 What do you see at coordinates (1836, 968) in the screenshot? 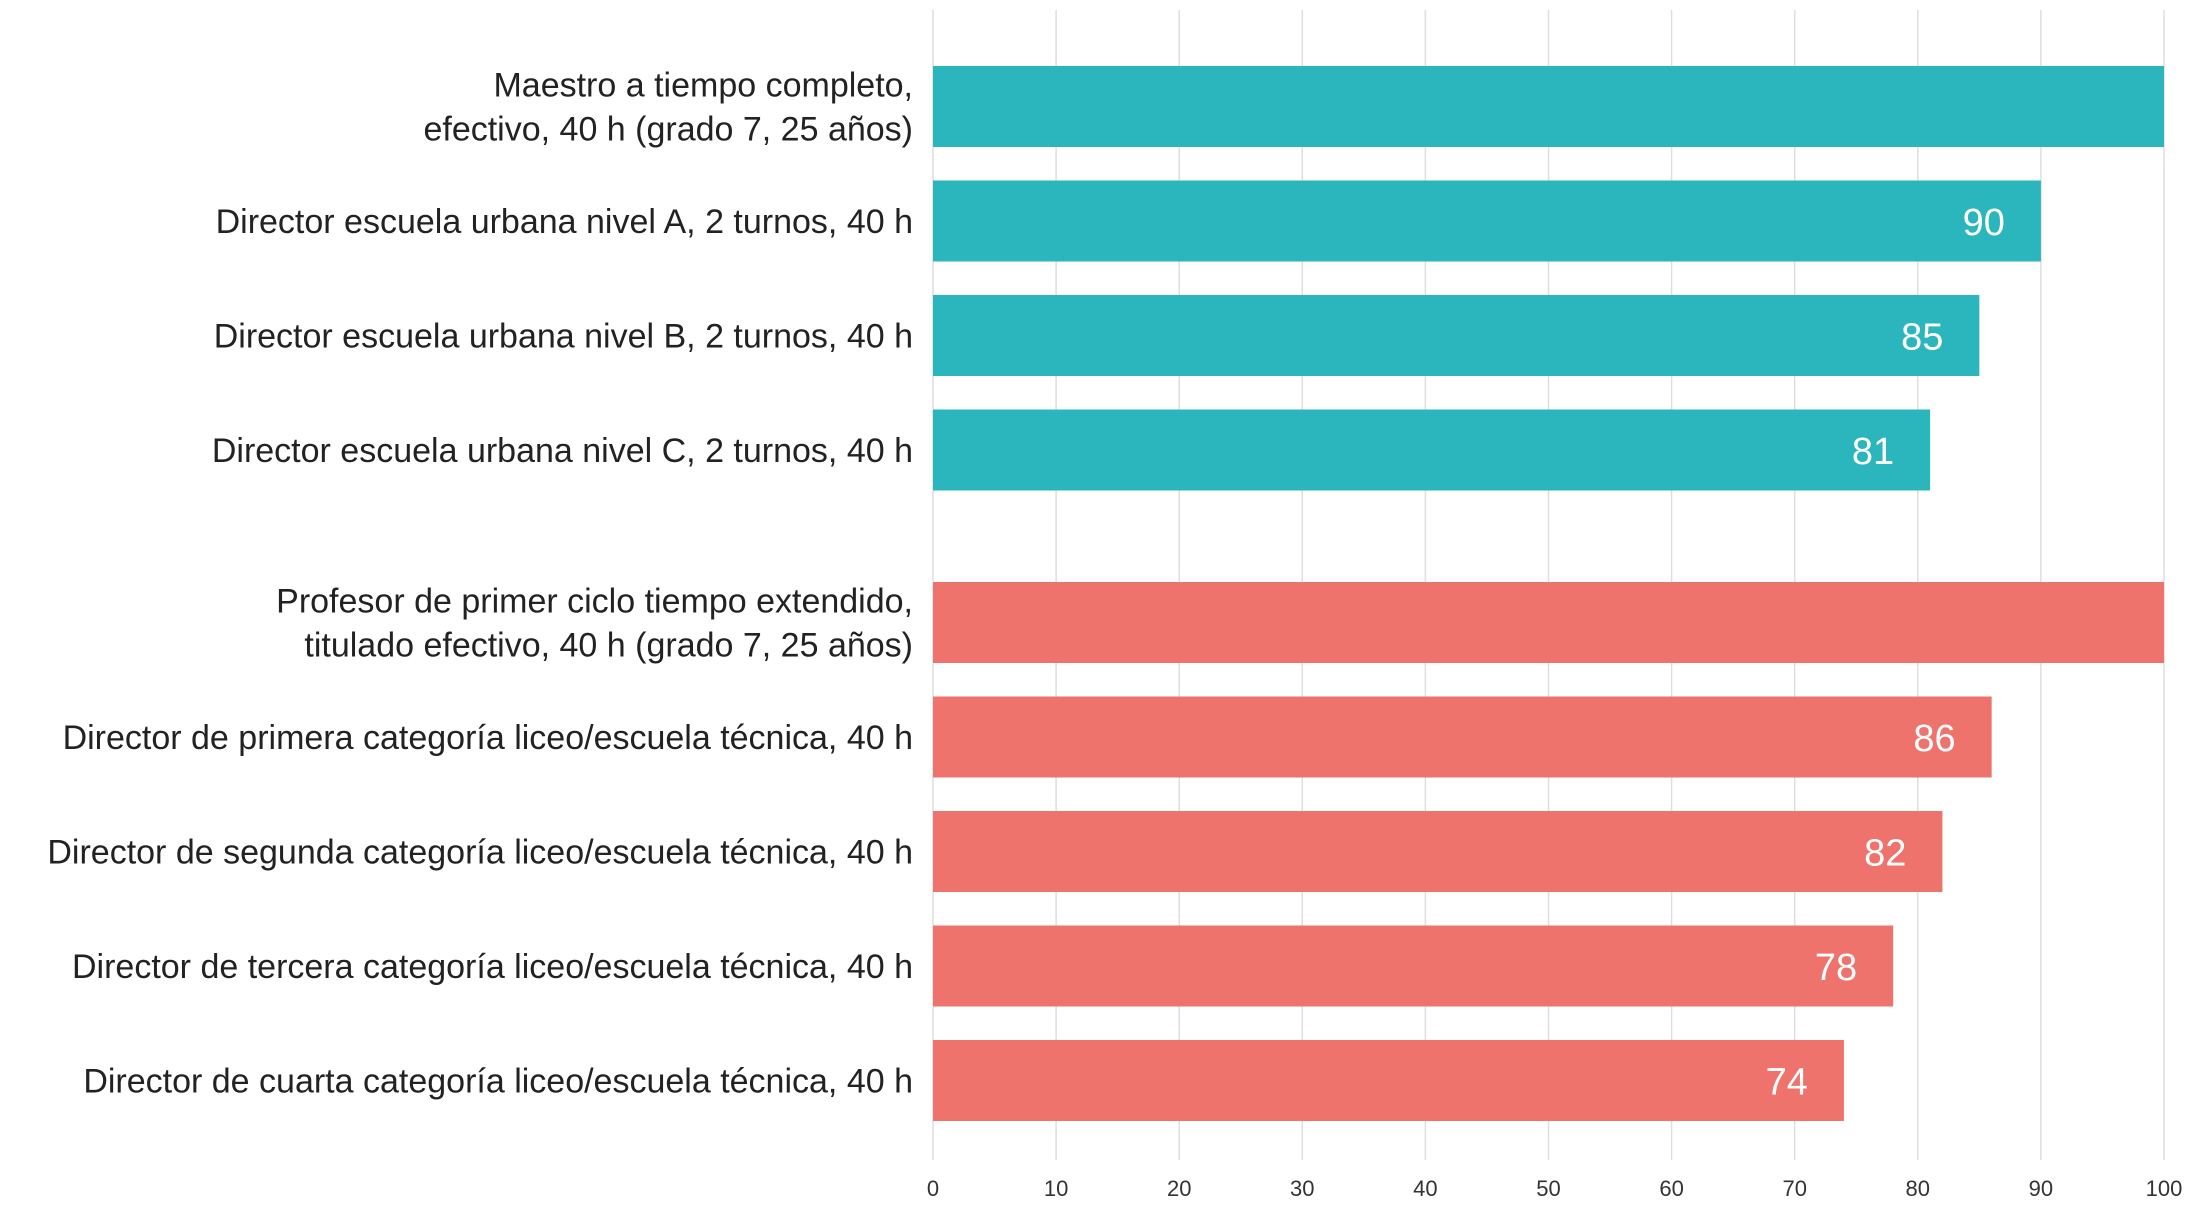
I see `data-label: 78` at bounding box center [1836, 968].